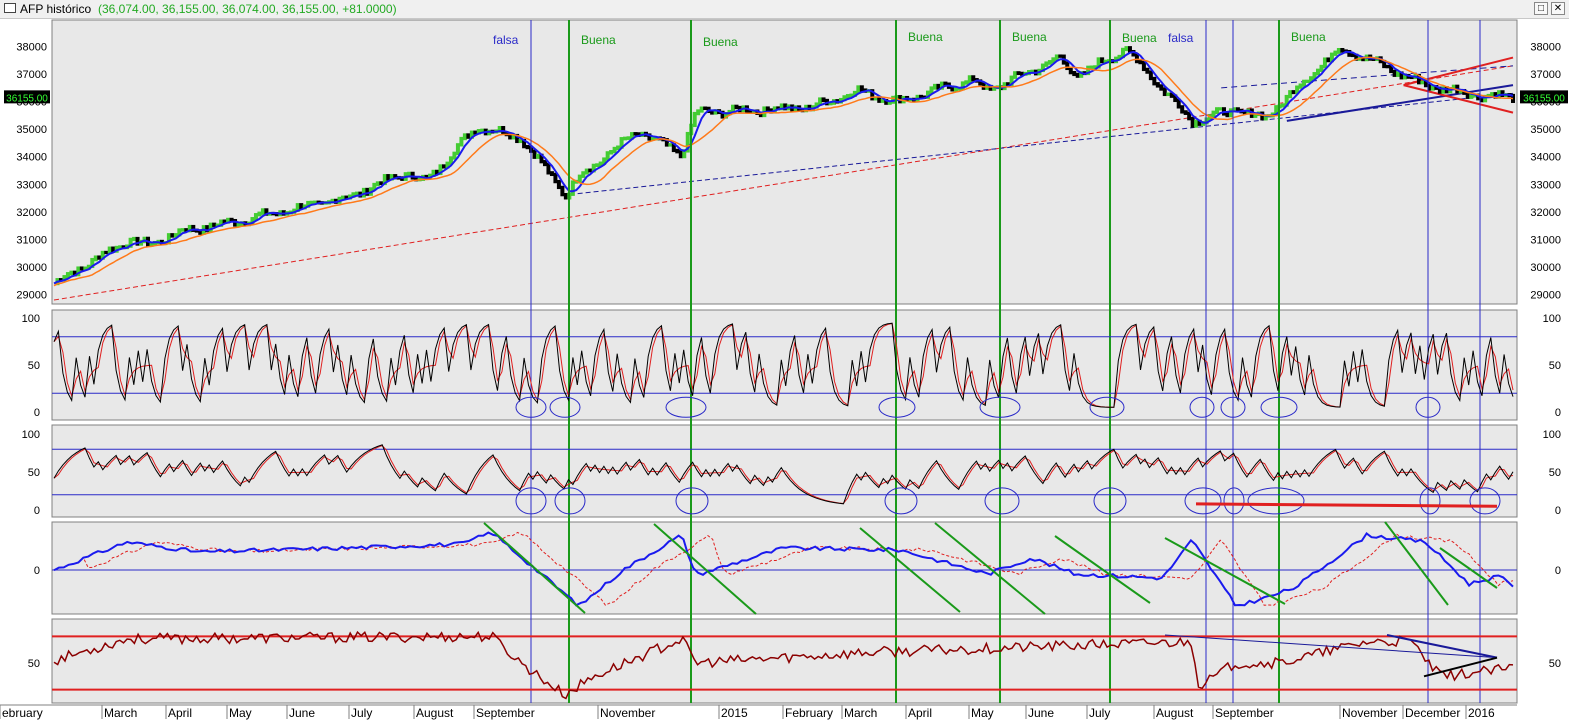 This screenshot has width=1569, height=720. I want to click on last-price-box-right, so click(1544, 97).